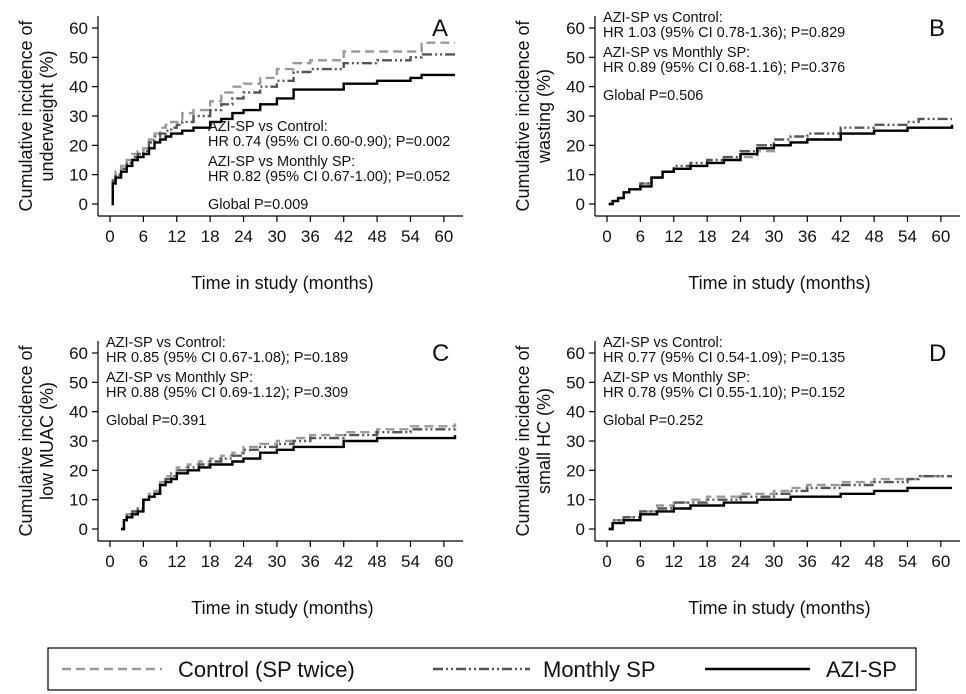  I want to click on annotation-text: HR 0.78 (95% CI 0.55-1.10); P=0.152, so click(724, 393).